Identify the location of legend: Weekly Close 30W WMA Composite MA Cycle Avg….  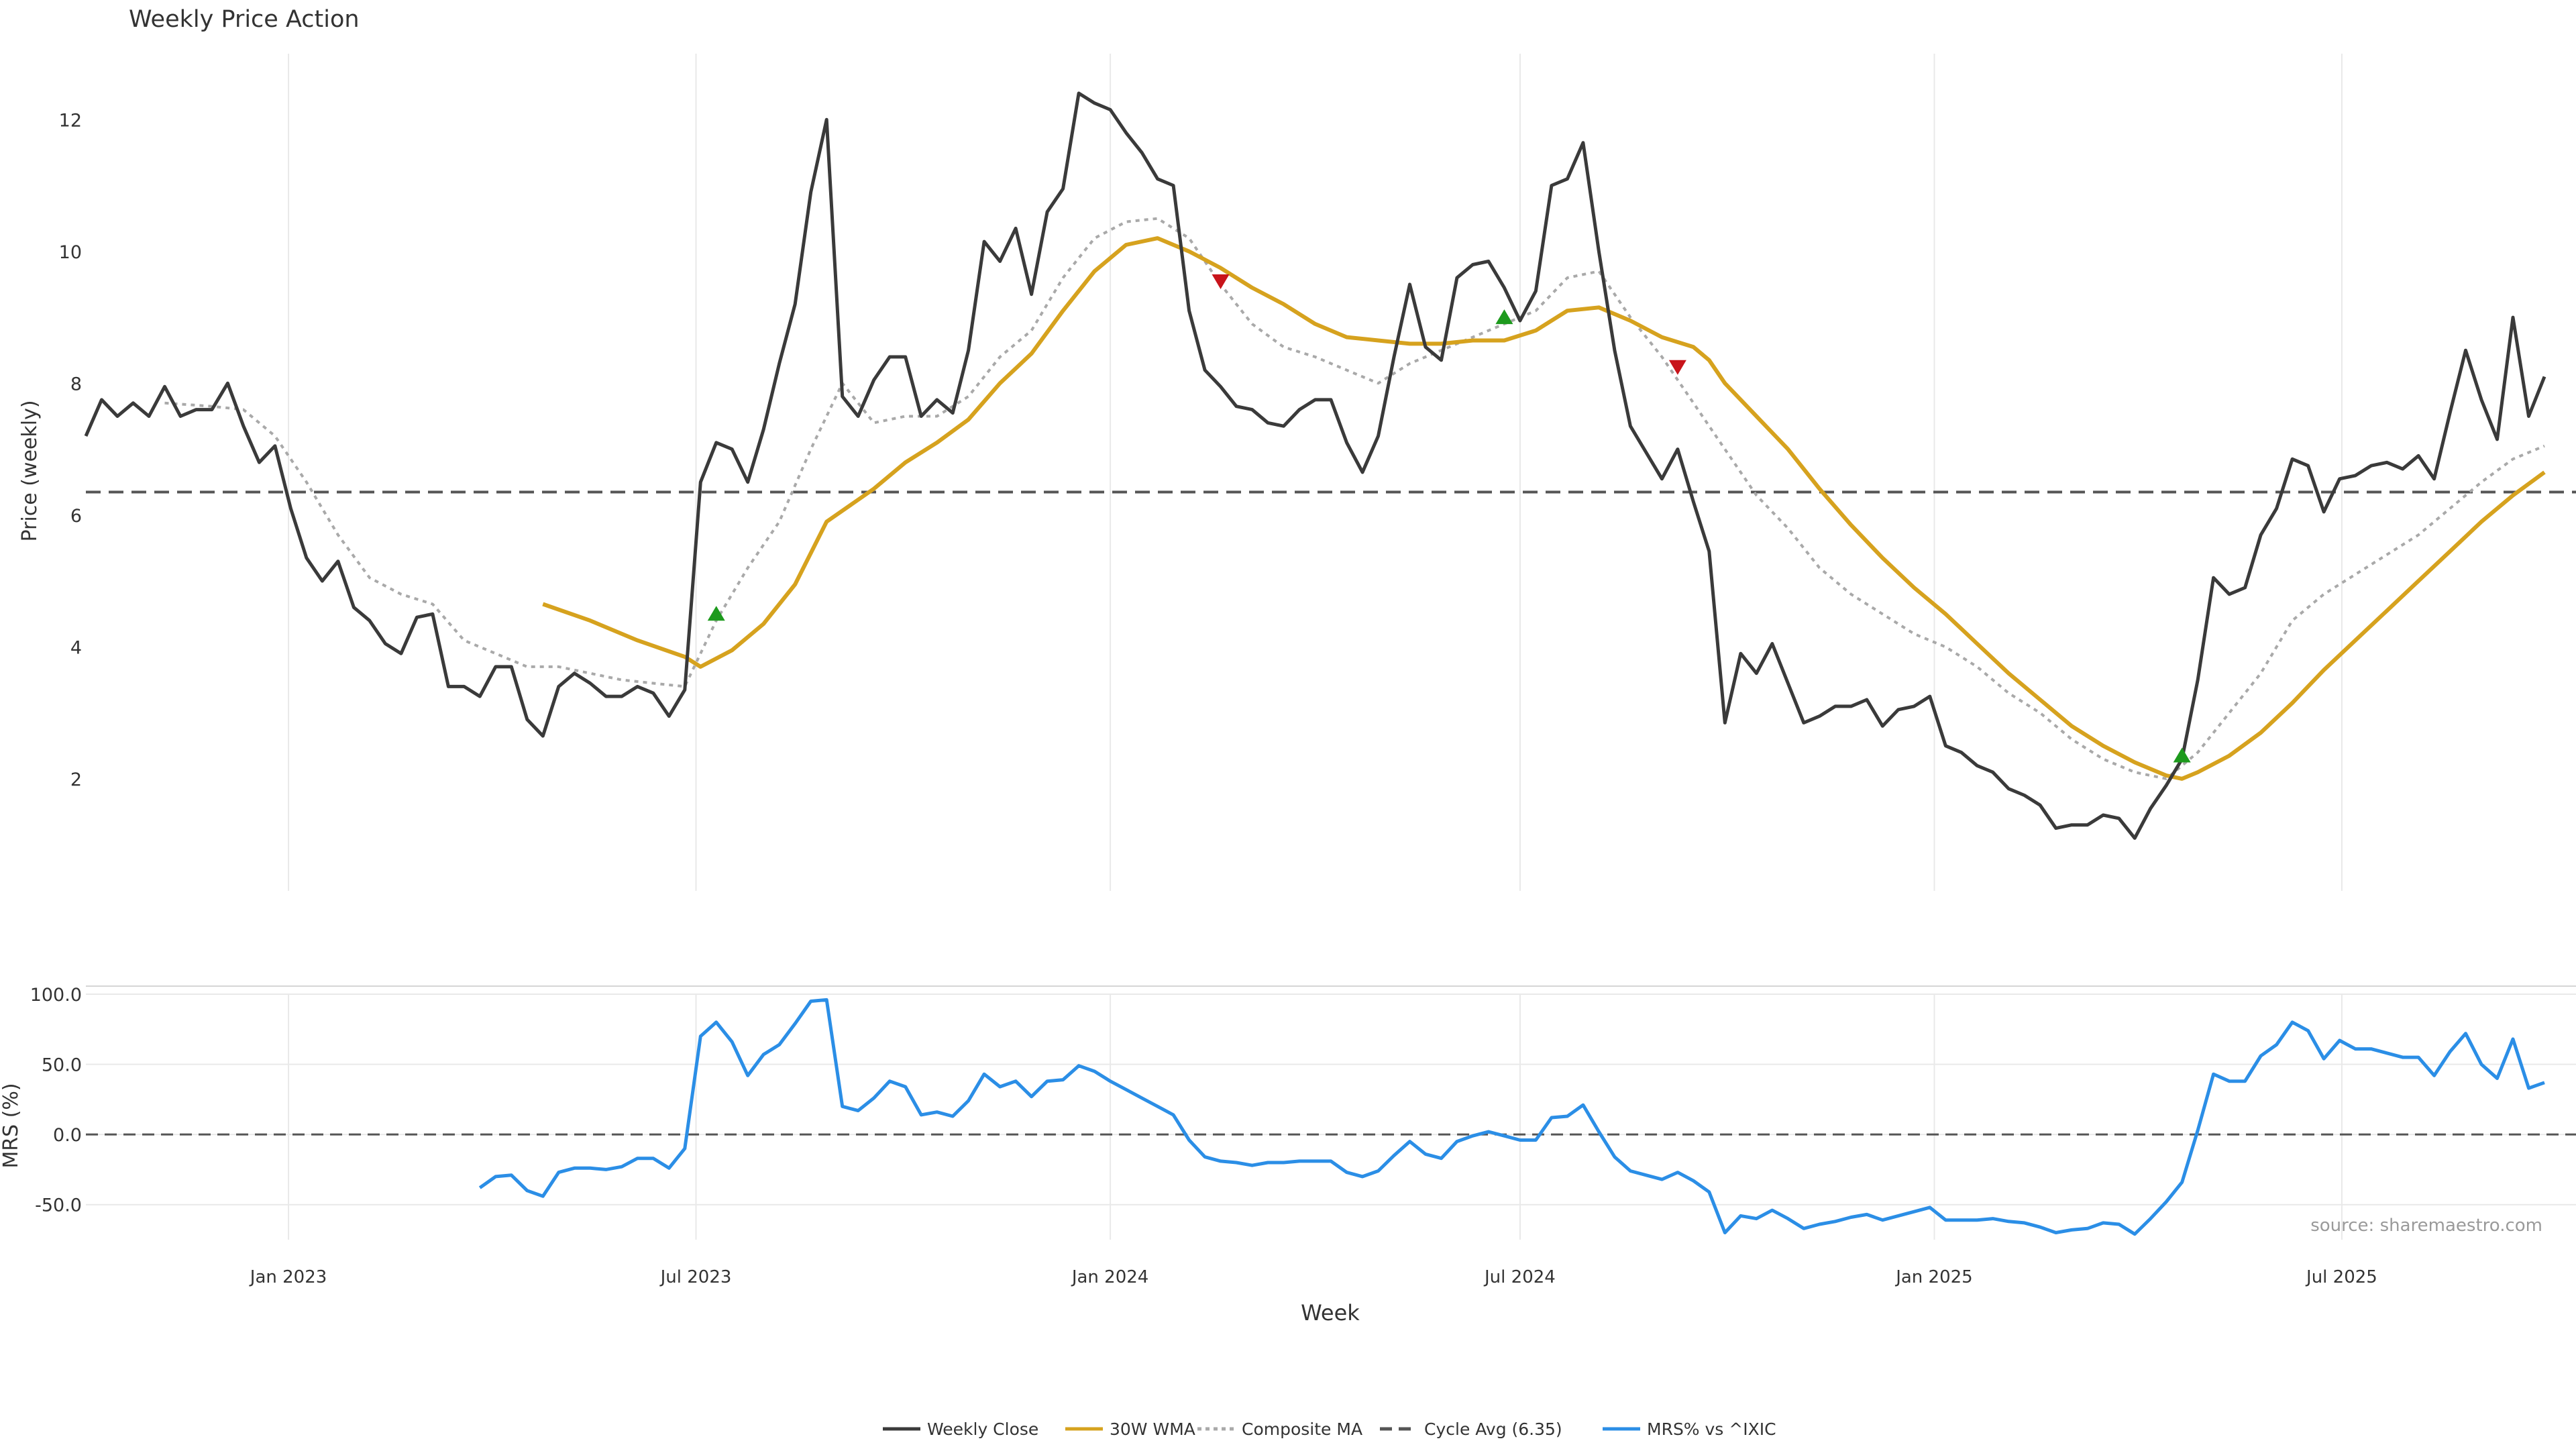
(1329, 1429).